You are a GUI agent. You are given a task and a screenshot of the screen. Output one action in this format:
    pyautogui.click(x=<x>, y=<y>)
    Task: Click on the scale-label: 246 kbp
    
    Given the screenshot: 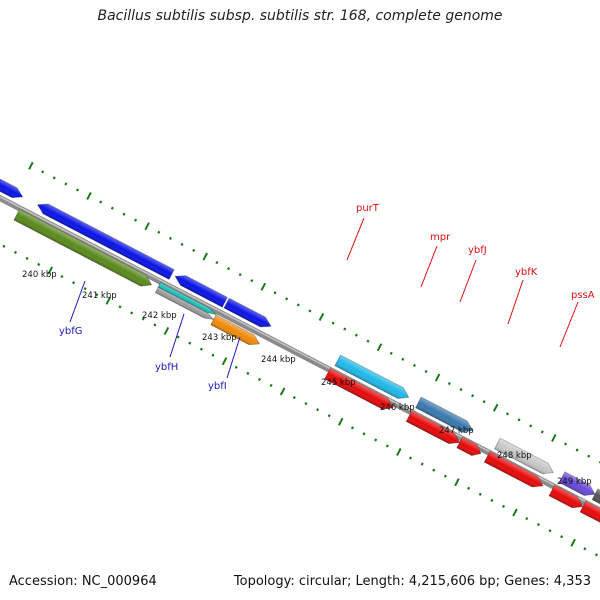 What is the action you would take?
    pyautogui.click(x=397, y=408)
    